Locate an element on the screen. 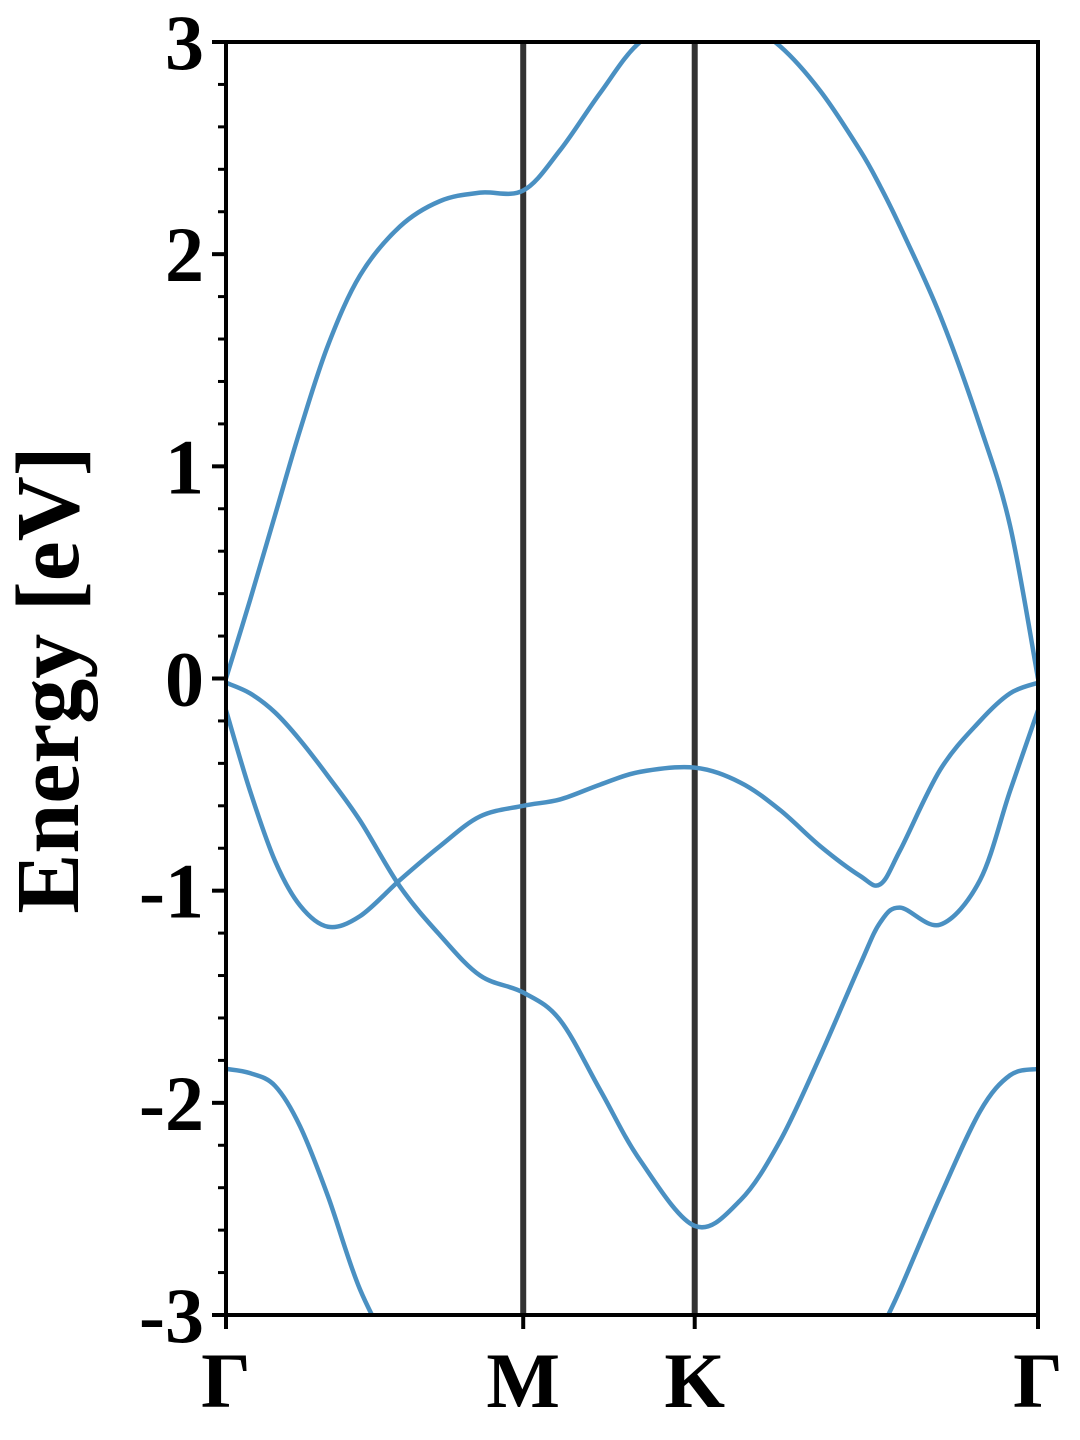 Image resolution: width=1080 pixels, height=1440 pixels. x-tick-label: K is located at coordinates (694, 1380).